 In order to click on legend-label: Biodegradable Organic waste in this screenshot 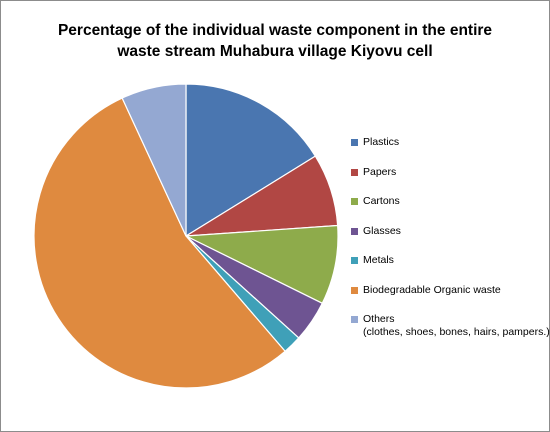, I will do `click(432, 290)`.